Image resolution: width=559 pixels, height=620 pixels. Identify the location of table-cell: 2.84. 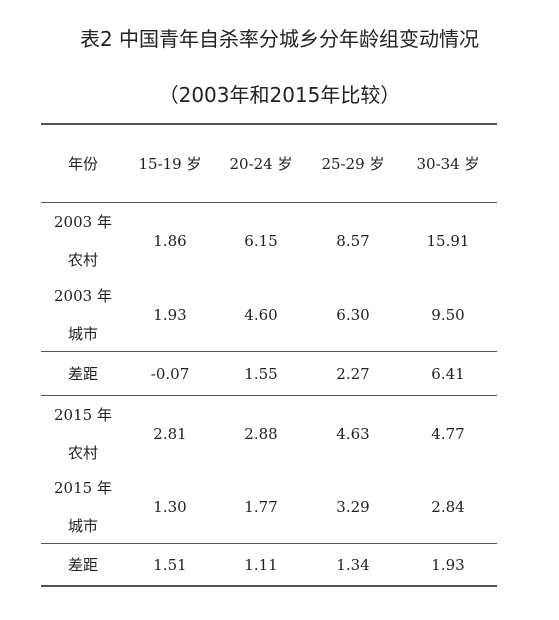
(448, 507).